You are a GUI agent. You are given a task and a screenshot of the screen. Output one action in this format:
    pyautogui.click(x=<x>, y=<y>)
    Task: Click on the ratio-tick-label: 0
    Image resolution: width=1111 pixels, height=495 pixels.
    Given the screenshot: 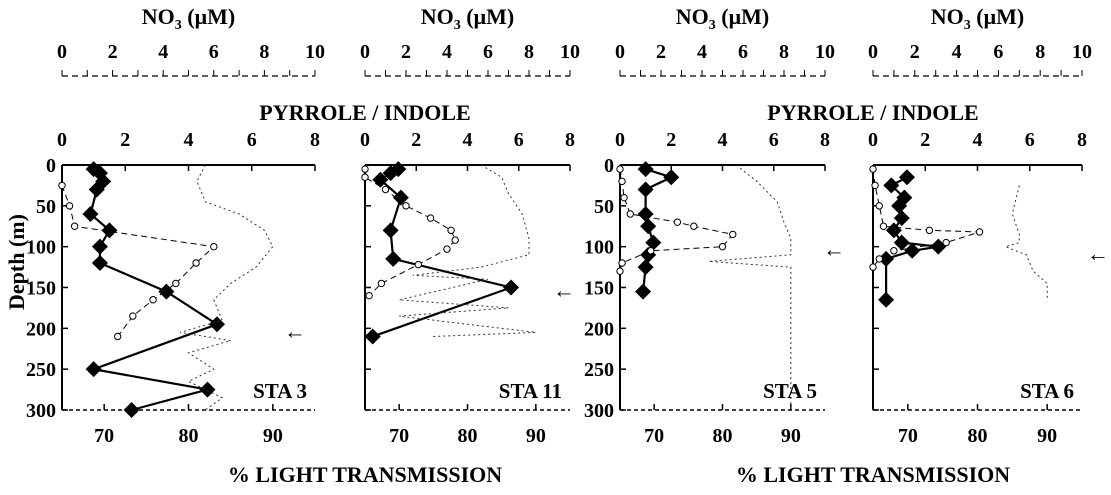 What is the action you would take?
    pyautogui.click(x=620, y=140)
    